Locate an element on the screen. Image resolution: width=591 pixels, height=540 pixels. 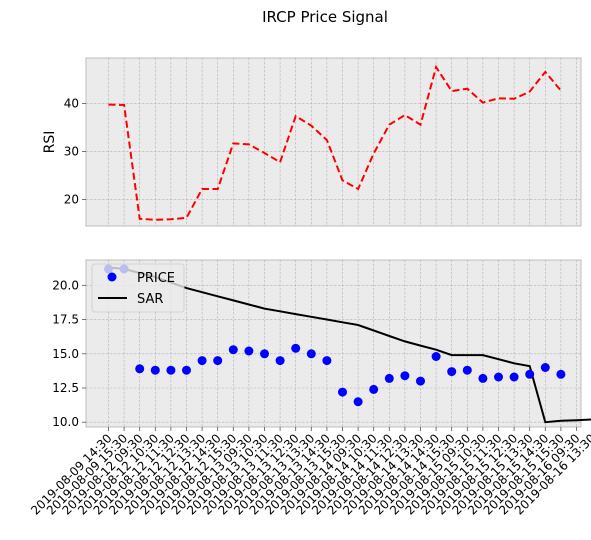
chart-title: IRCP Price Signal is located at coordinates (325, 17).